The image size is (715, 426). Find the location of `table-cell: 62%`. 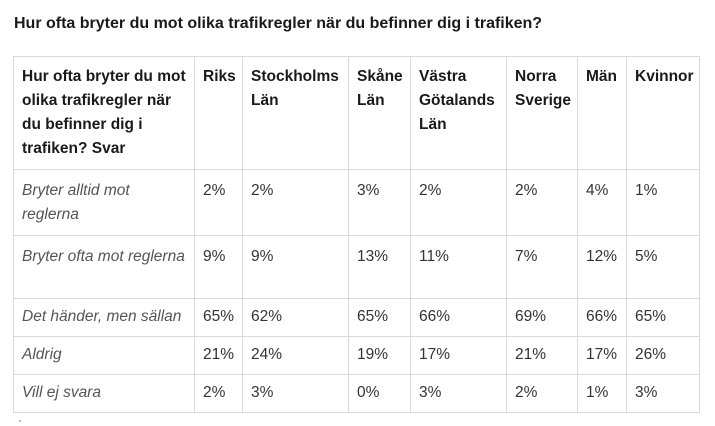

table-cell: 62% is located at coordinates (295, 317).